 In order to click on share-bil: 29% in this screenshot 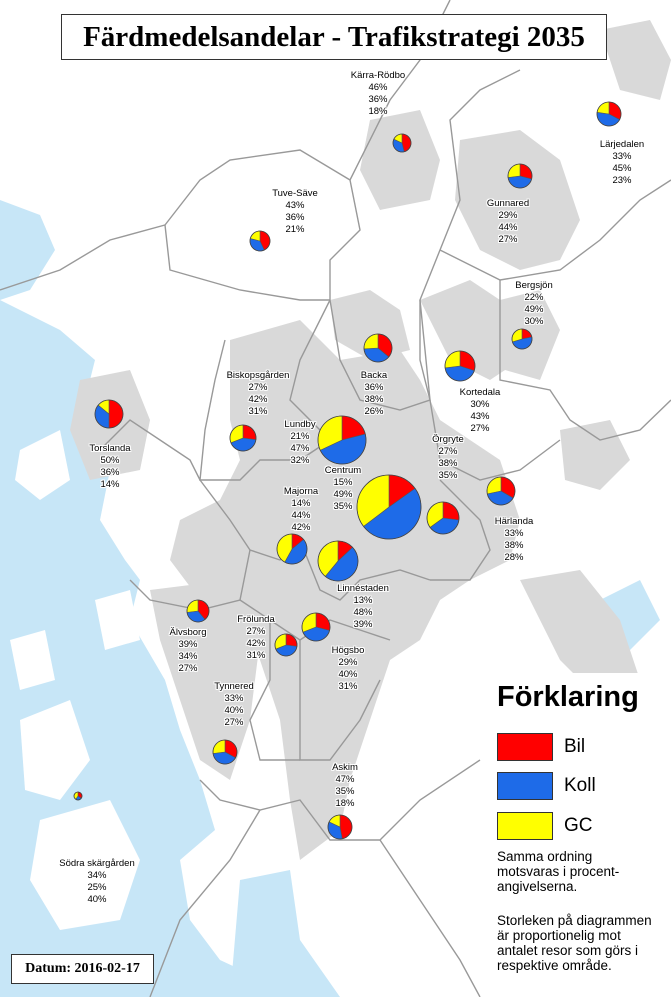, I will do `click(348, 662)`.